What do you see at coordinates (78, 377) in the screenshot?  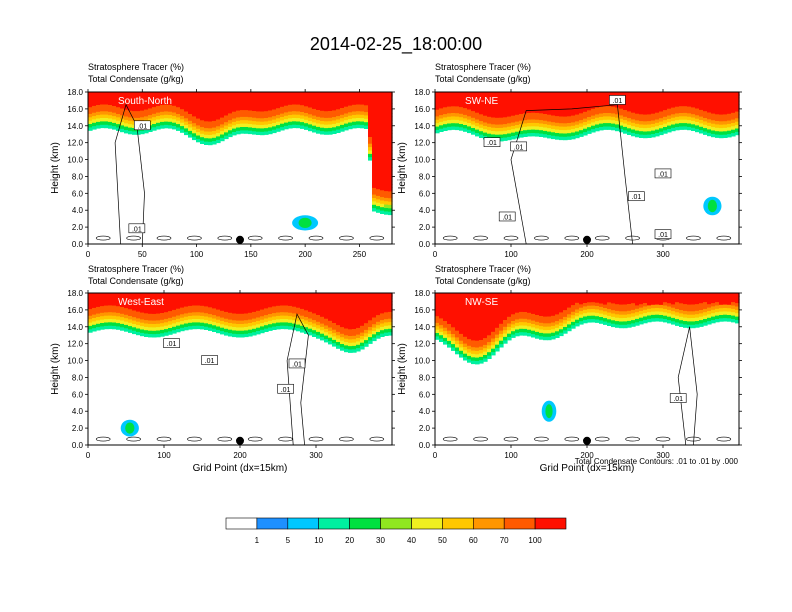 I see `y-tick-label: 8.0` at bounding box center [78, 377].